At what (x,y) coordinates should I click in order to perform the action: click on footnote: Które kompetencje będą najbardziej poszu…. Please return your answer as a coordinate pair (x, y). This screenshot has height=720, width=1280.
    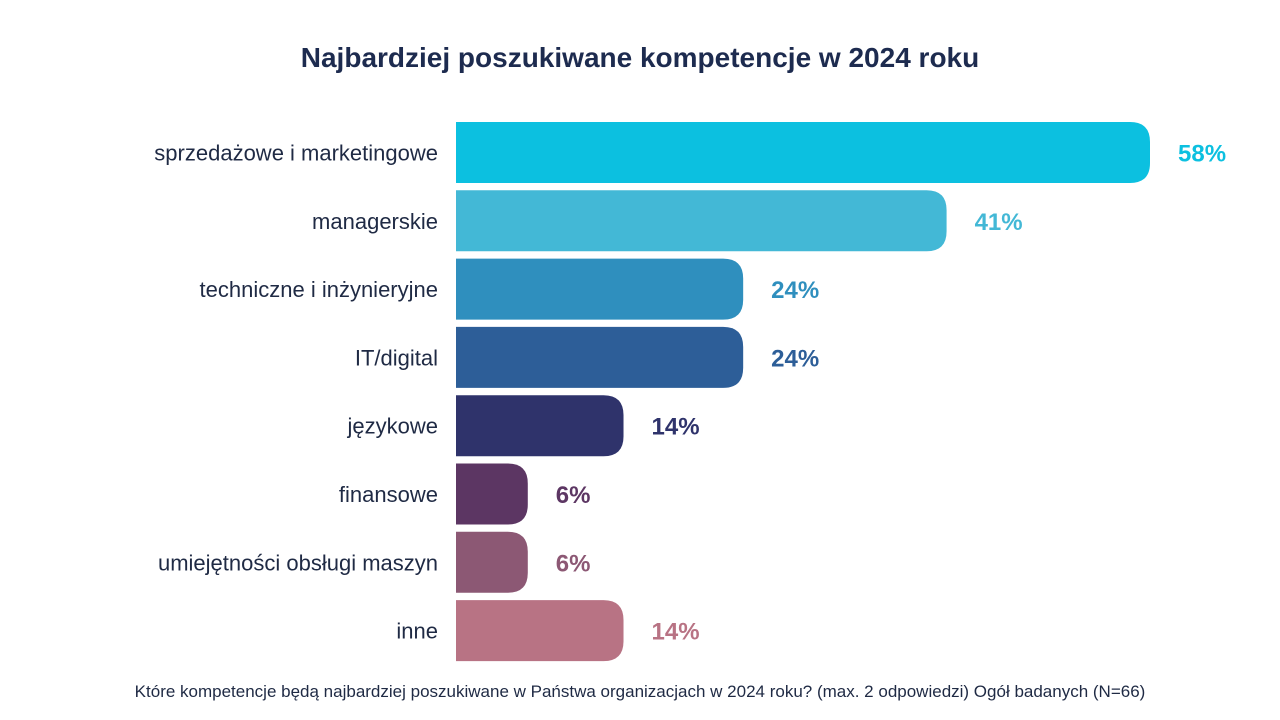
    Looking at the image, I should click on (640, 691).